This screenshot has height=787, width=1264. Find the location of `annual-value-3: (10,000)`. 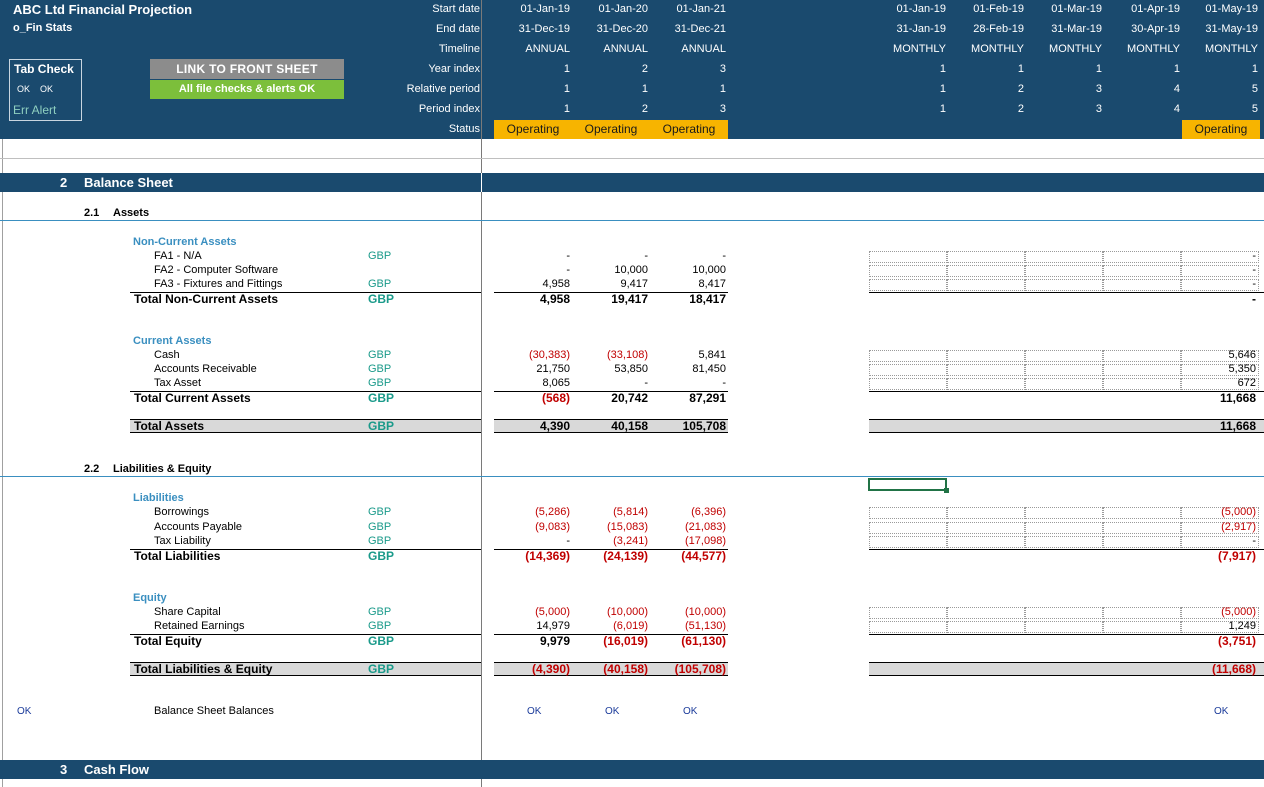

annual-value-3: (10,000) is located at coordinates (705, 612).